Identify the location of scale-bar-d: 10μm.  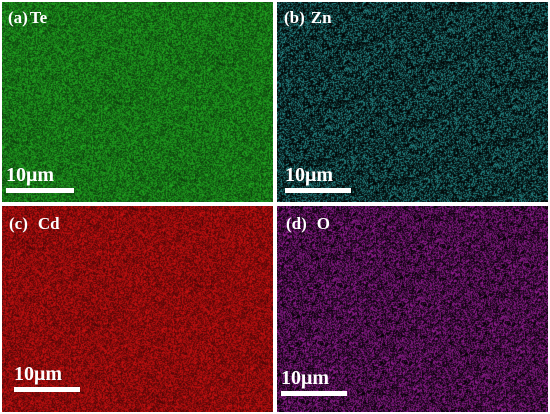
(314, 382).